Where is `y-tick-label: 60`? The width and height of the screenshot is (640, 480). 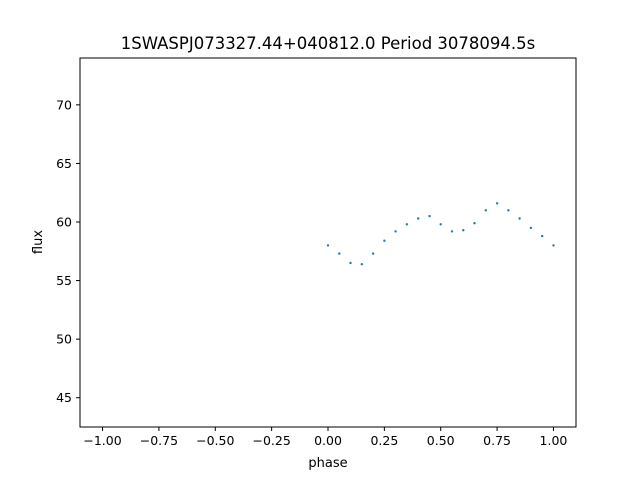
y-tick-label: 60 is located at coordinates (64, 222).